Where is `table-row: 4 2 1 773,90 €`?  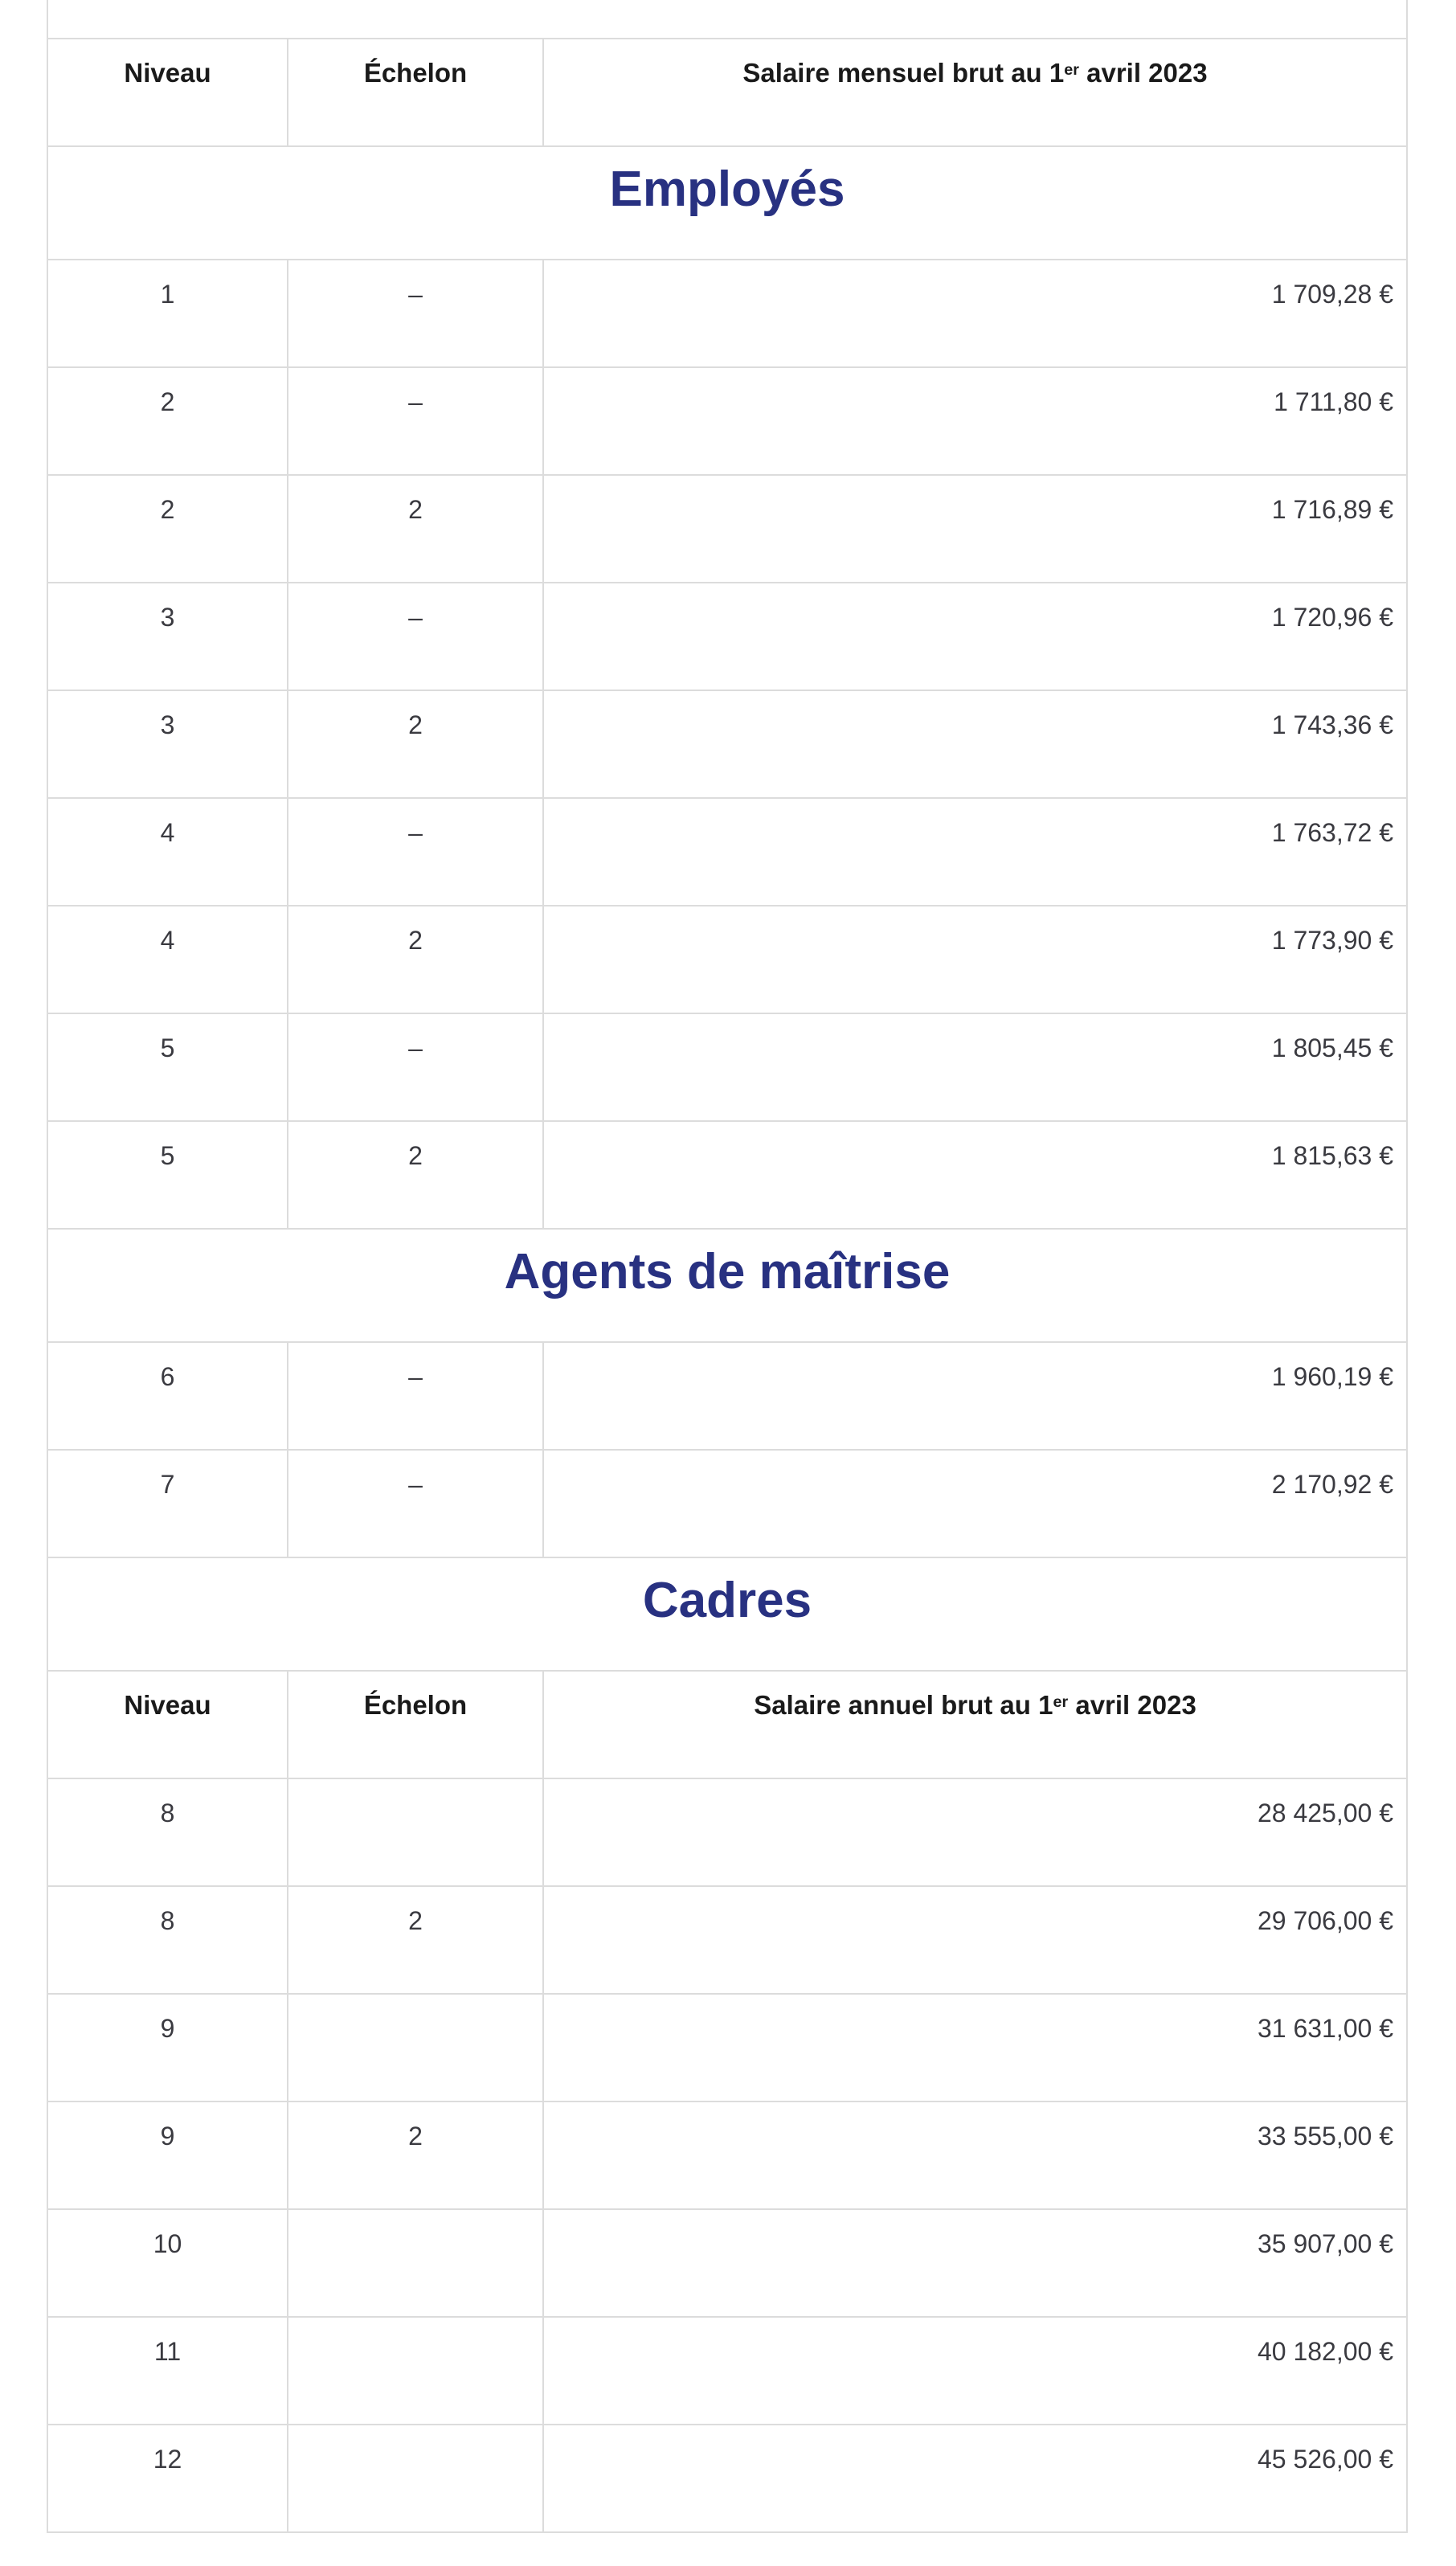 table-row: 4 2 1 773,90 € is located at coordinates (728, 959).